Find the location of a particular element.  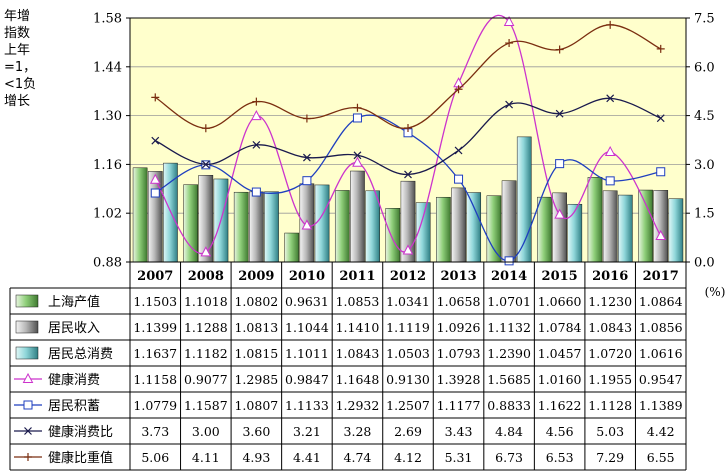

y2-tick-label: 7.5 is located at coordinates (704, 19).